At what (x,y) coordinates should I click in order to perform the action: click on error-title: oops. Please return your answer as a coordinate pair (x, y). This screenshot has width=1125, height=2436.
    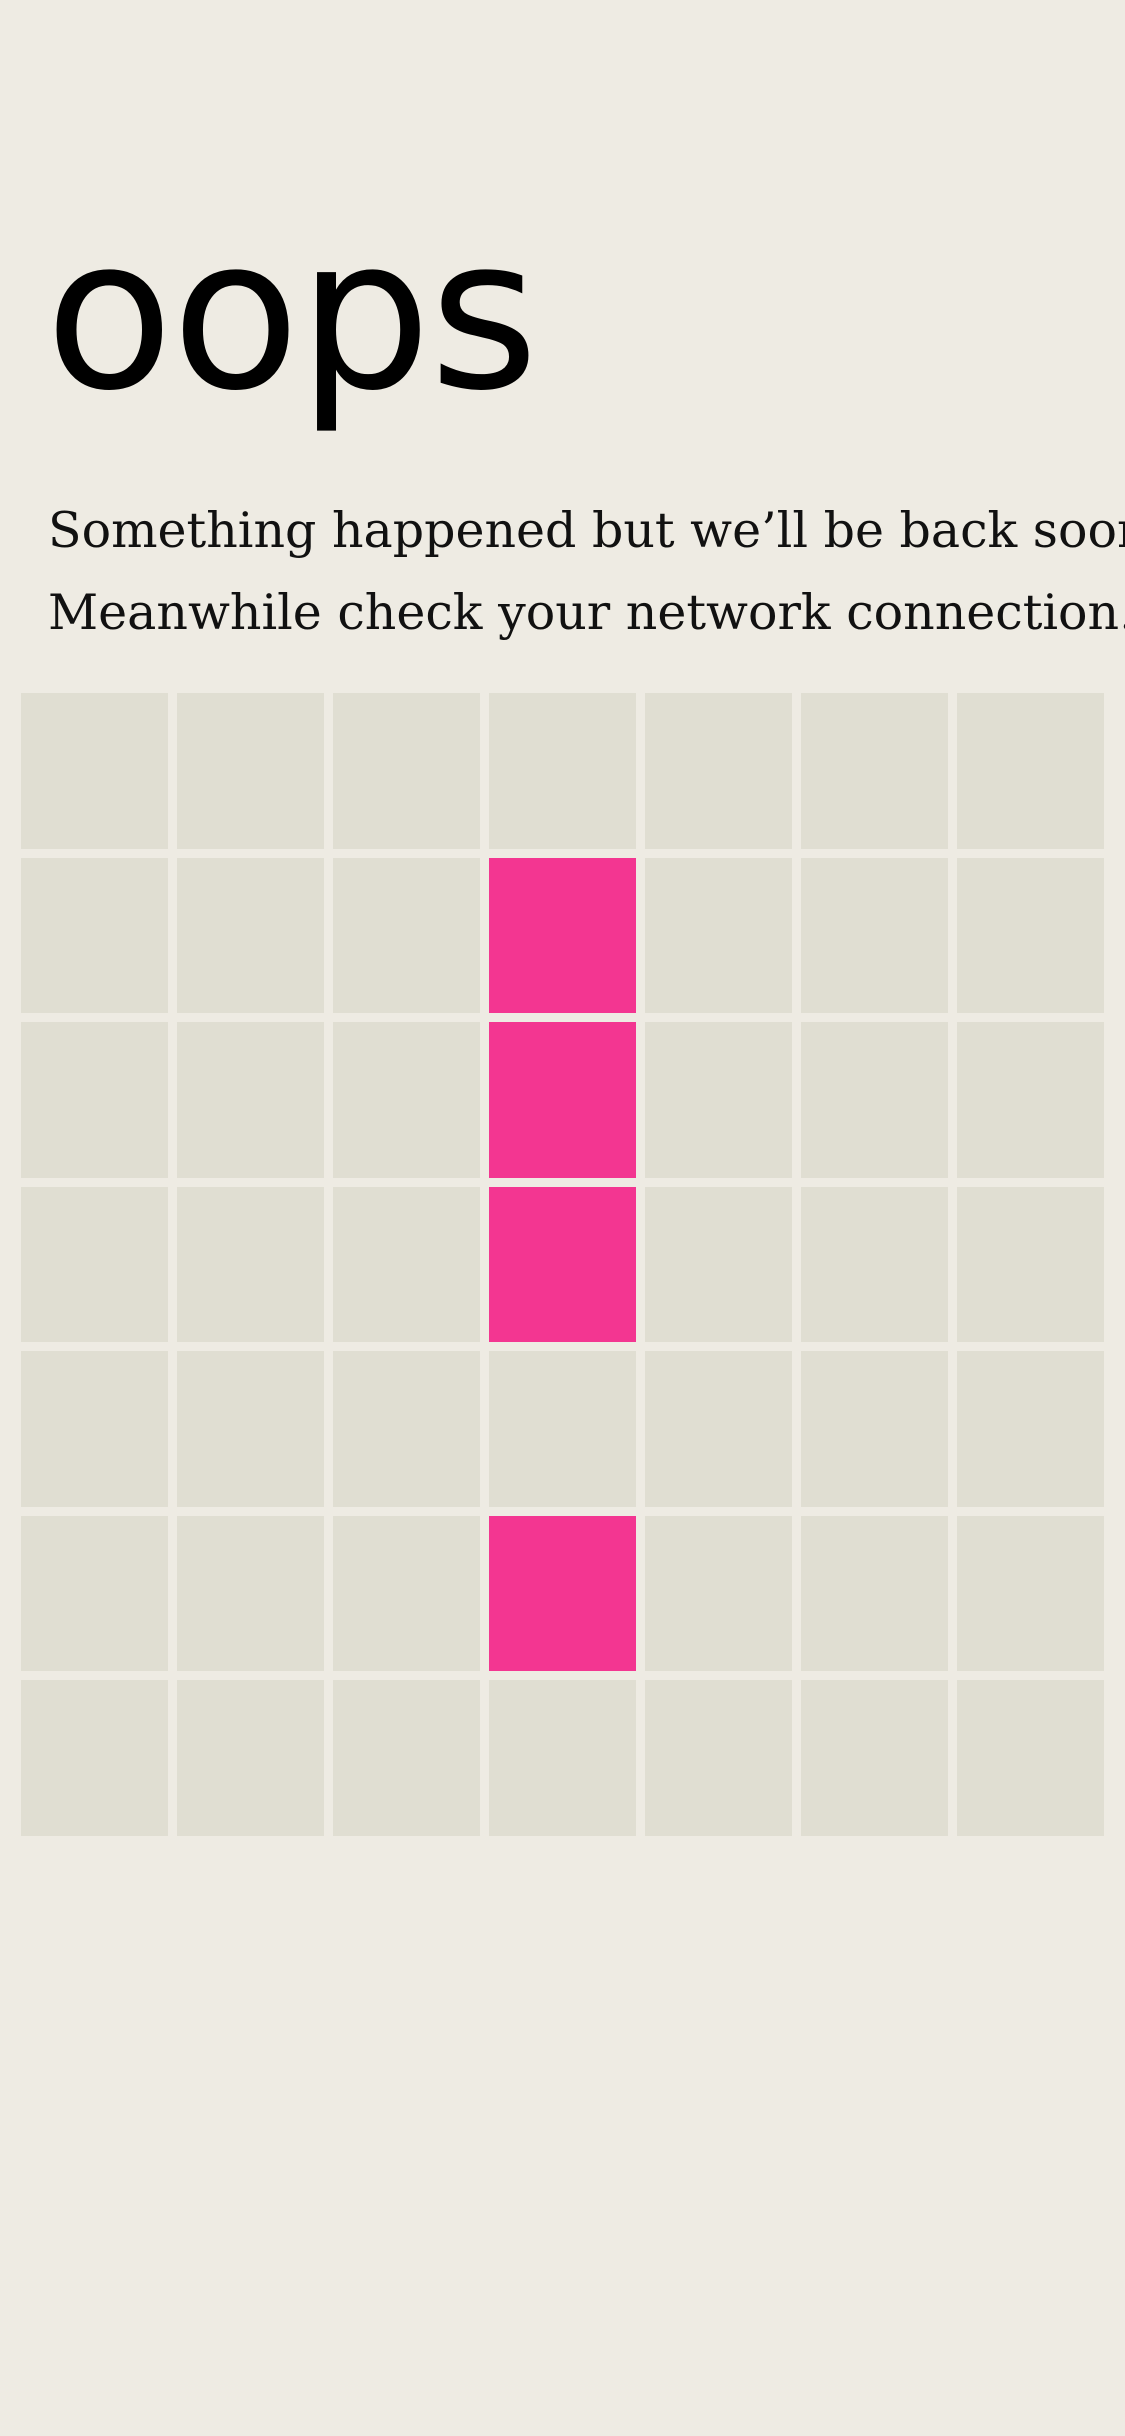
    Looking at the image, I should click on (292, 314).